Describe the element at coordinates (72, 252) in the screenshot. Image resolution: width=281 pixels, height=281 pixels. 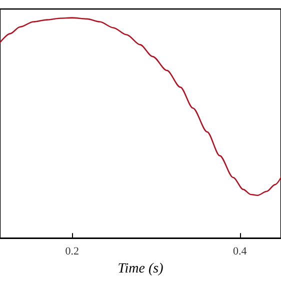
I see `x-tick-label: 0.2` at that location.